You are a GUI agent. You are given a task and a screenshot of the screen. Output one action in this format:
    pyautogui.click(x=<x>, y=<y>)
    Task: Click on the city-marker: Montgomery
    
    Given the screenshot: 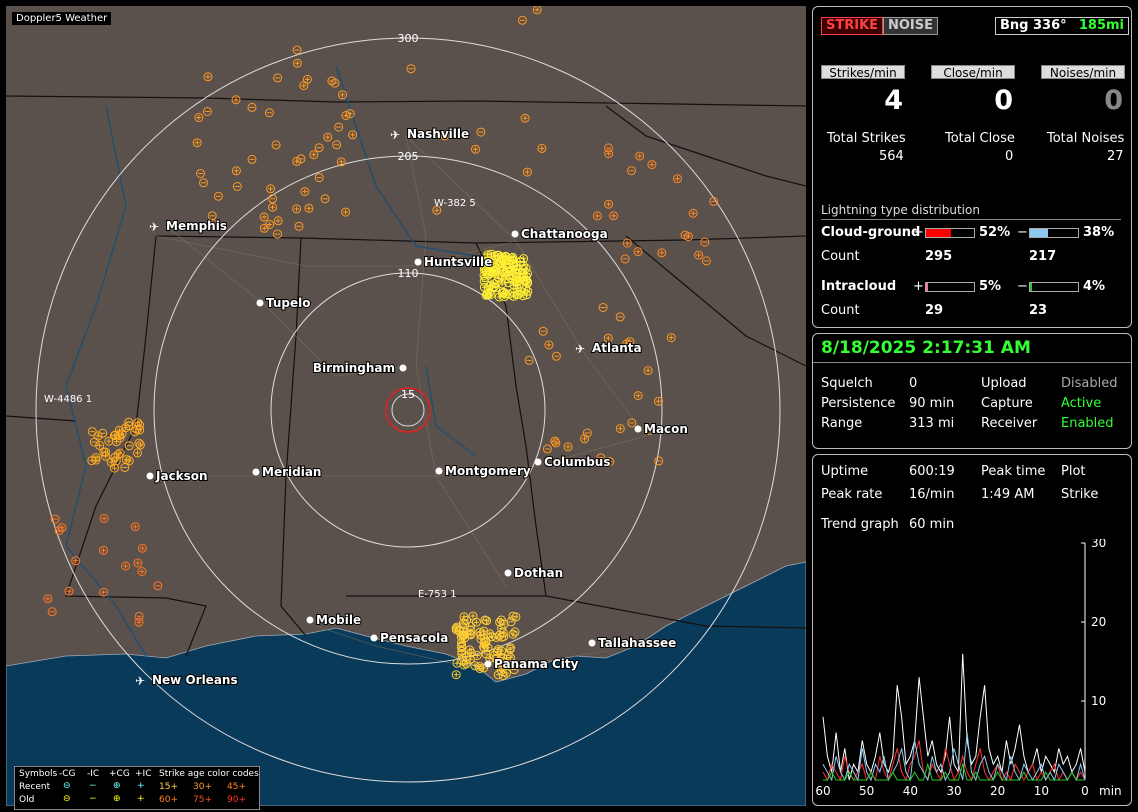 What is the action you would take?
    pyautogui.click(x=483, y=471)
    